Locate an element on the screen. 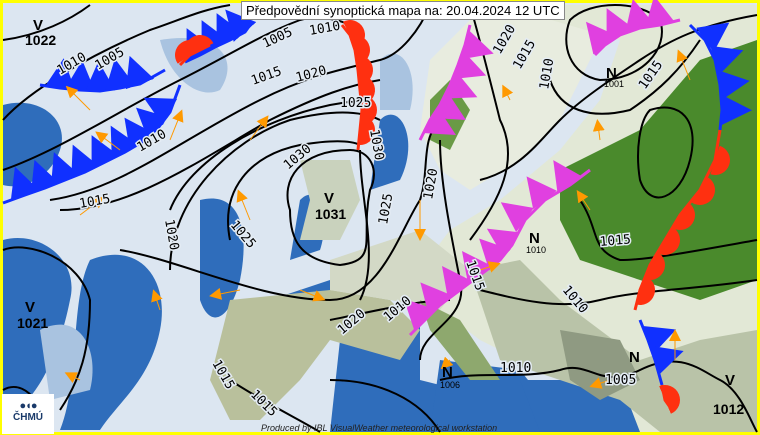 The height and width of the screenshot is (435, 760). svg-text: 1005 is located at coordinates (620, 380).